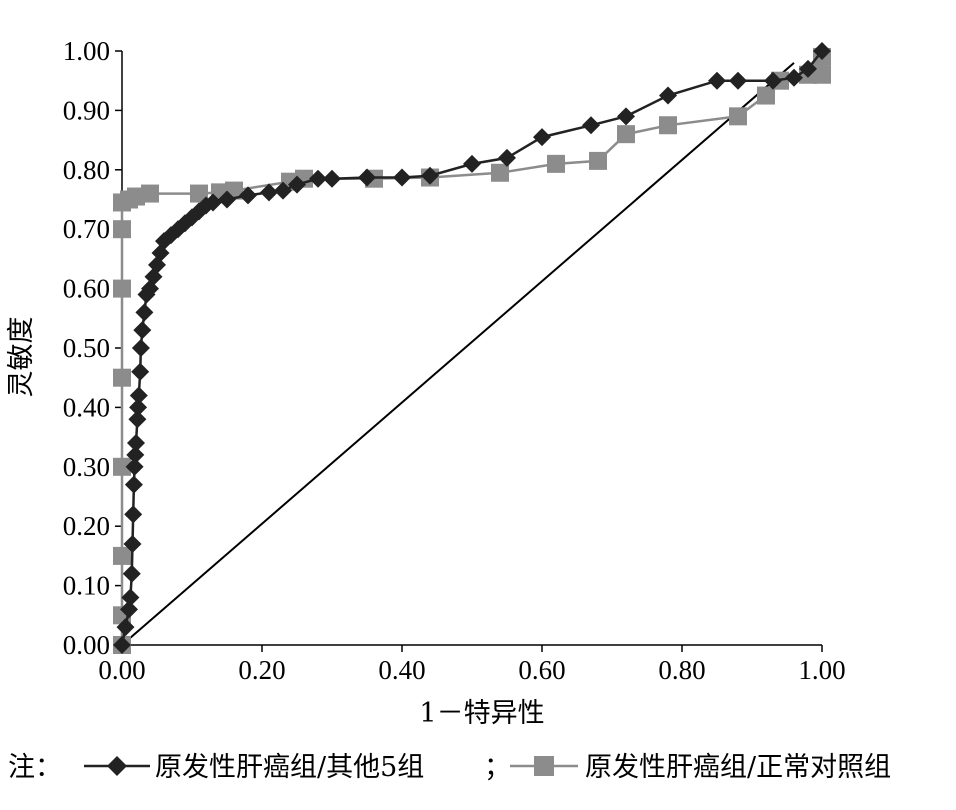  Describe the element at coordinates (86, 586) in the screenshot. I see `y-tick-label: 0.10` at that location.